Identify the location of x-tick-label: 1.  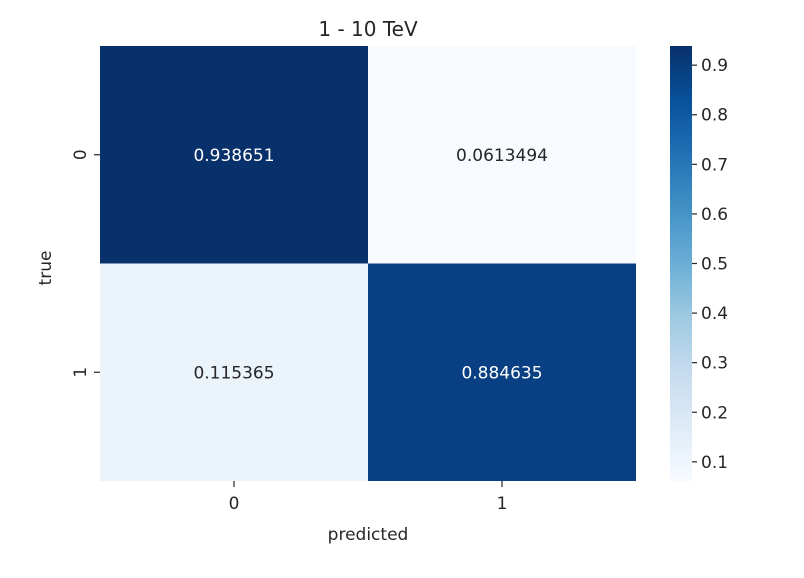
(502, 504).